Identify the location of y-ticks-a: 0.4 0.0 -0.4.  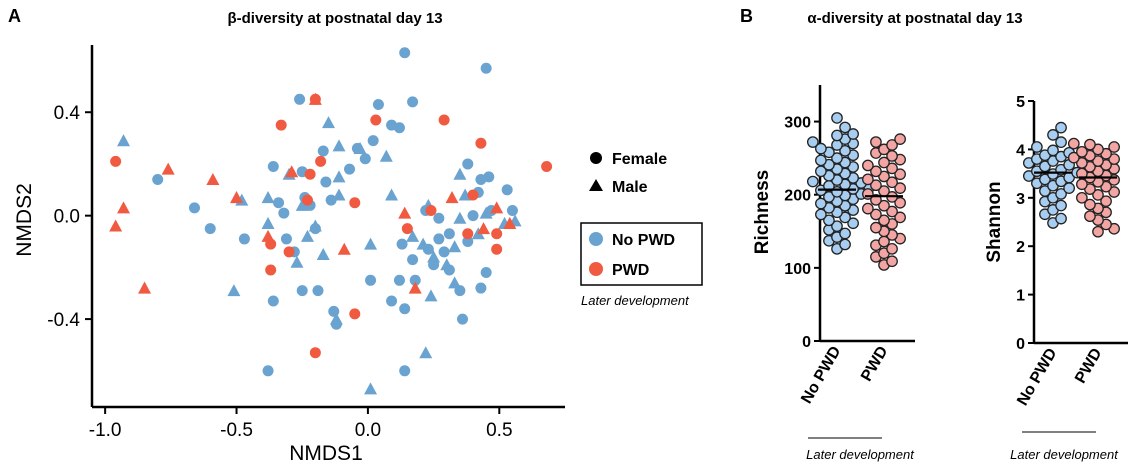
(69, 217).